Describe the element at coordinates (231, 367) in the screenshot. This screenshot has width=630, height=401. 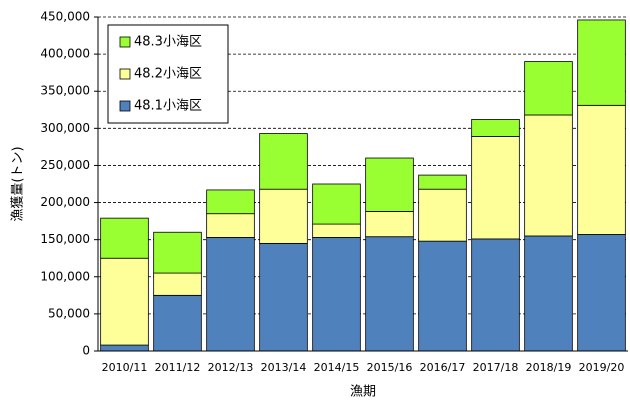
I see `x-tick-label: 2012/13` at that location.